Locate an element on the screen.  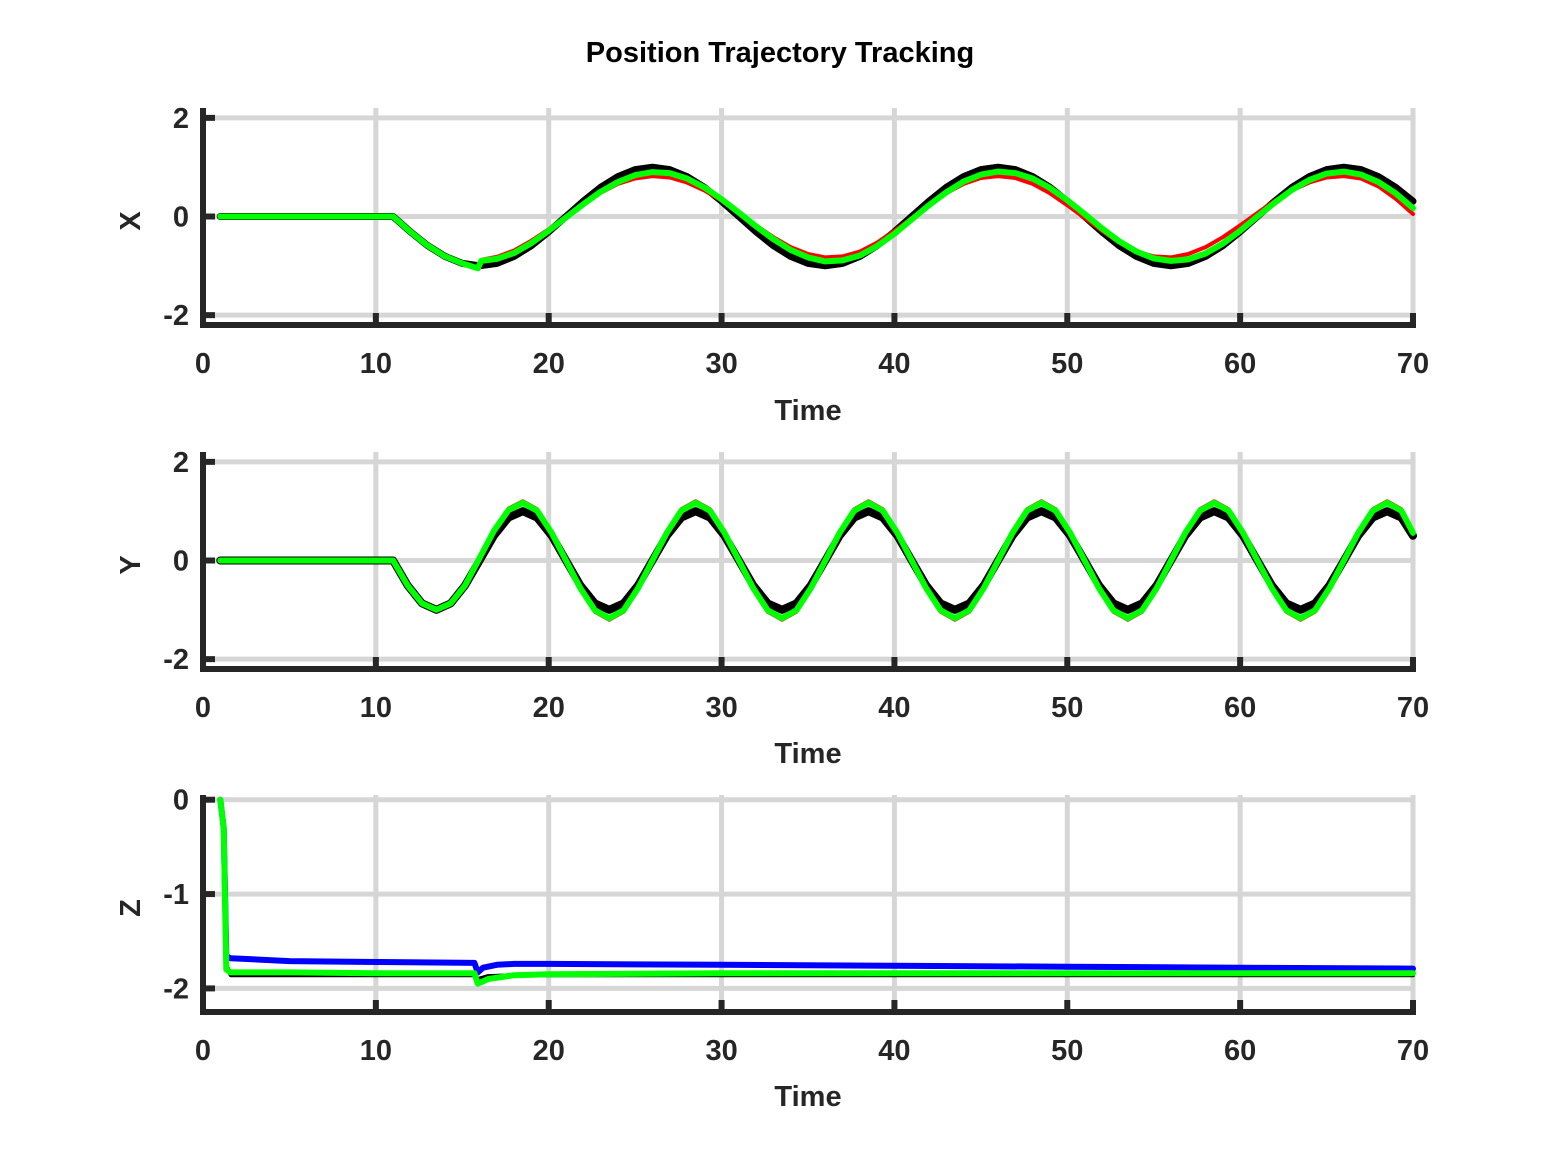
chart-title: Position Trajectory Tracking is located at coordinates (780, 53).